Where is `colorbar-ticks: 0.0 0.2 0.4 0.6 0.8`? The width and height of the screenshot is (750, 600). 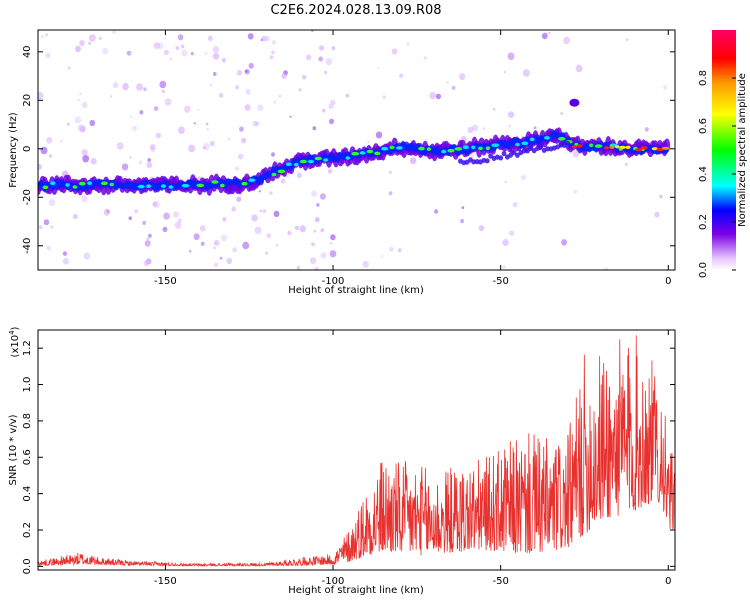
colorbar-ticks: 0.0 0.2 0.4 0.6 0.8 is located at coordinates (717, 174).